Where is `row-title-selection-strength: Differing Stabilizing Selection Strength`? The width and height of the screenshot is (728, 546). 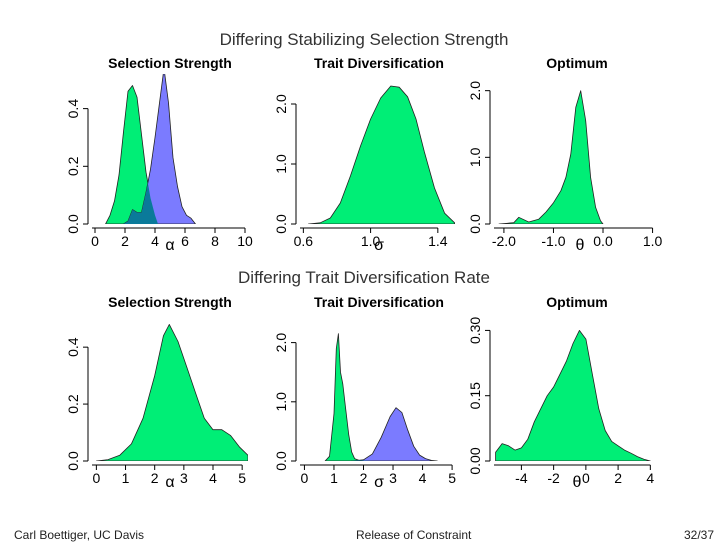 row-title-selection-strength: Differing Stabilizing Selection Strength is located at coordinates (364, 39).